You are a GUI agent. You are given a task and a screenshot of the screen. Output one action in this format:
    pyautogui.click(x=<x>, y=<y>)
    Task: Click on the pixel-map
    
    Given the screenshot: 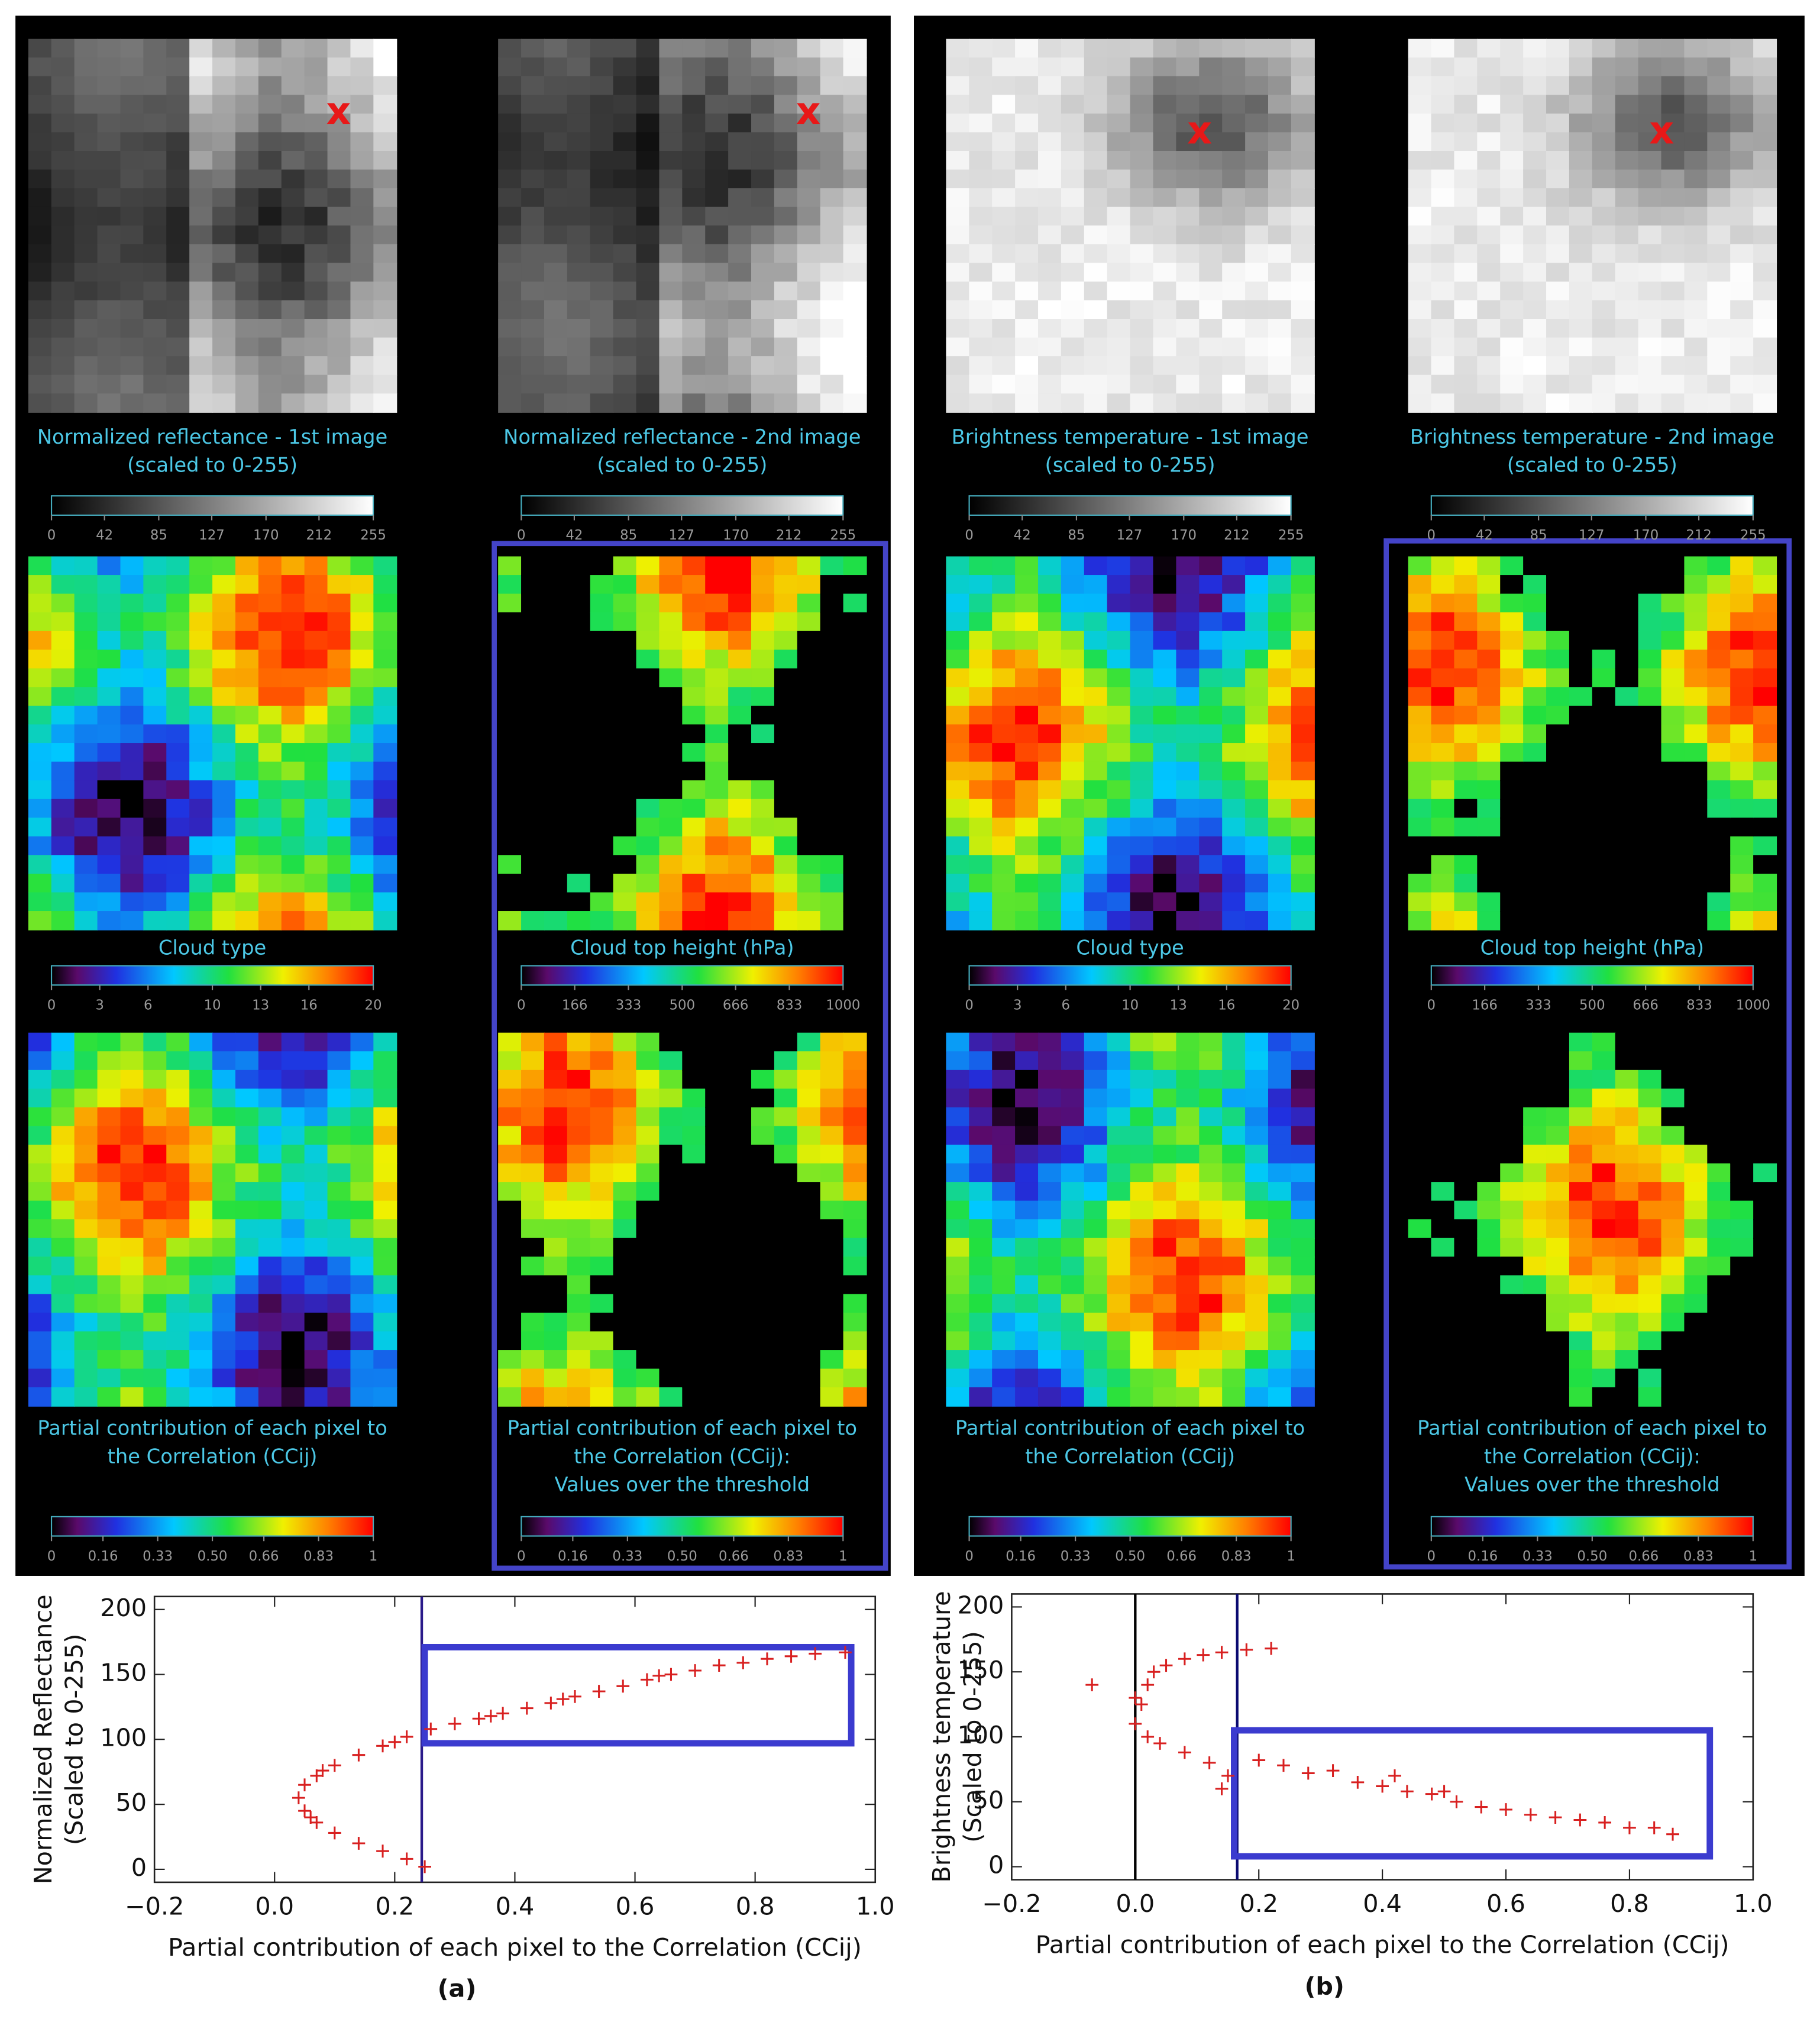 What is the action you would take?
    pyautogui.click(x=1592, y=743)
    